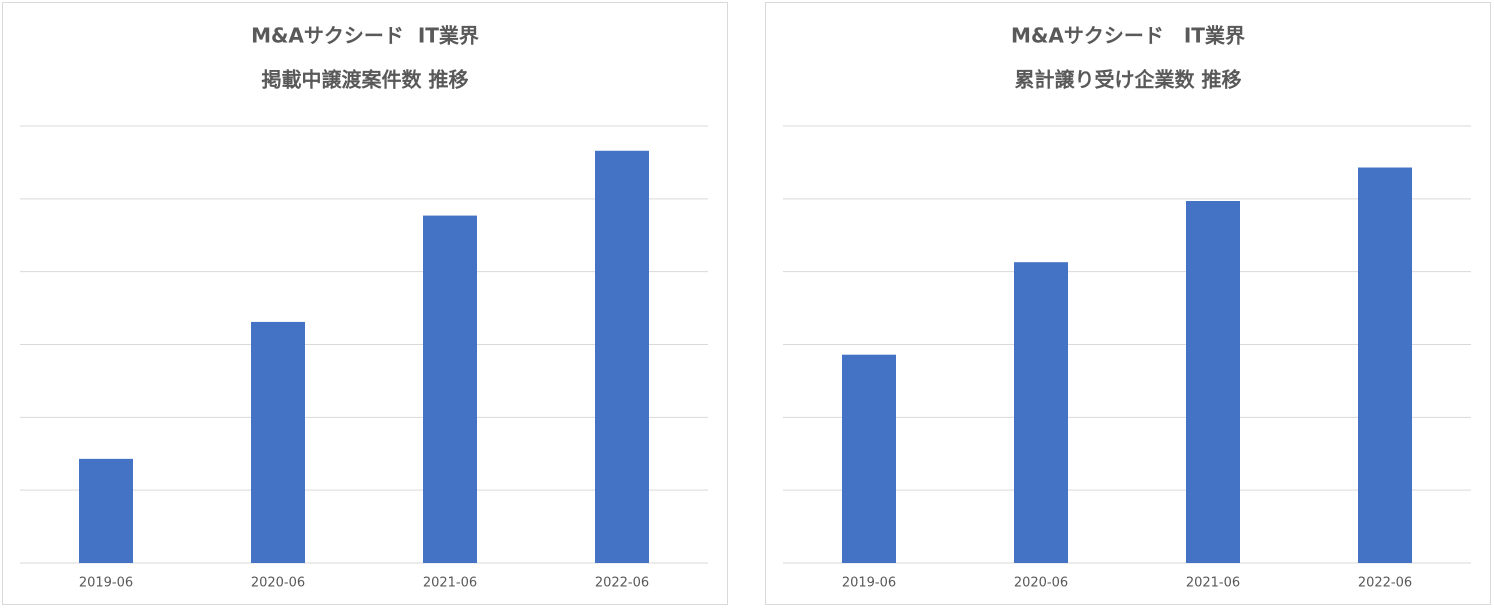 The image size is (1494, 611). I want to click on chart-title: 累計譲り受け企業数 推移, so click(1128, 80).